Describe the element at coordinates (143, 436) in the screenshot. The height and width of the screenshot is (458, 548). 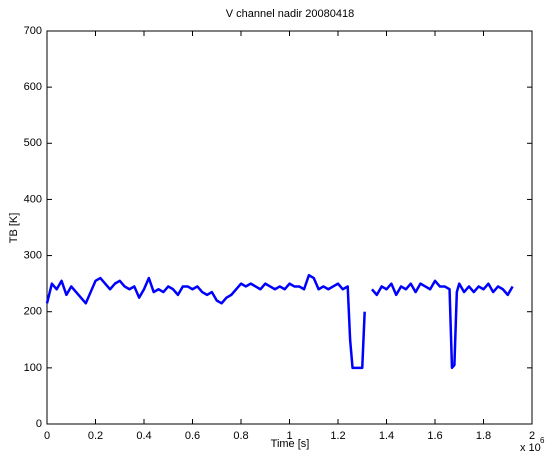
I see `x-tick-label: 0.4` at that location.